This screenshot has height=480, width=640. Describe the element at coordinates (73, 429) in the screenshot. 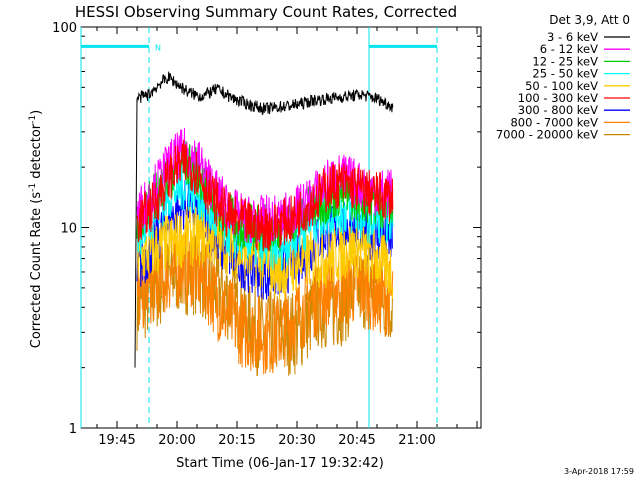

I see `y-tick-label: 1` at that location.